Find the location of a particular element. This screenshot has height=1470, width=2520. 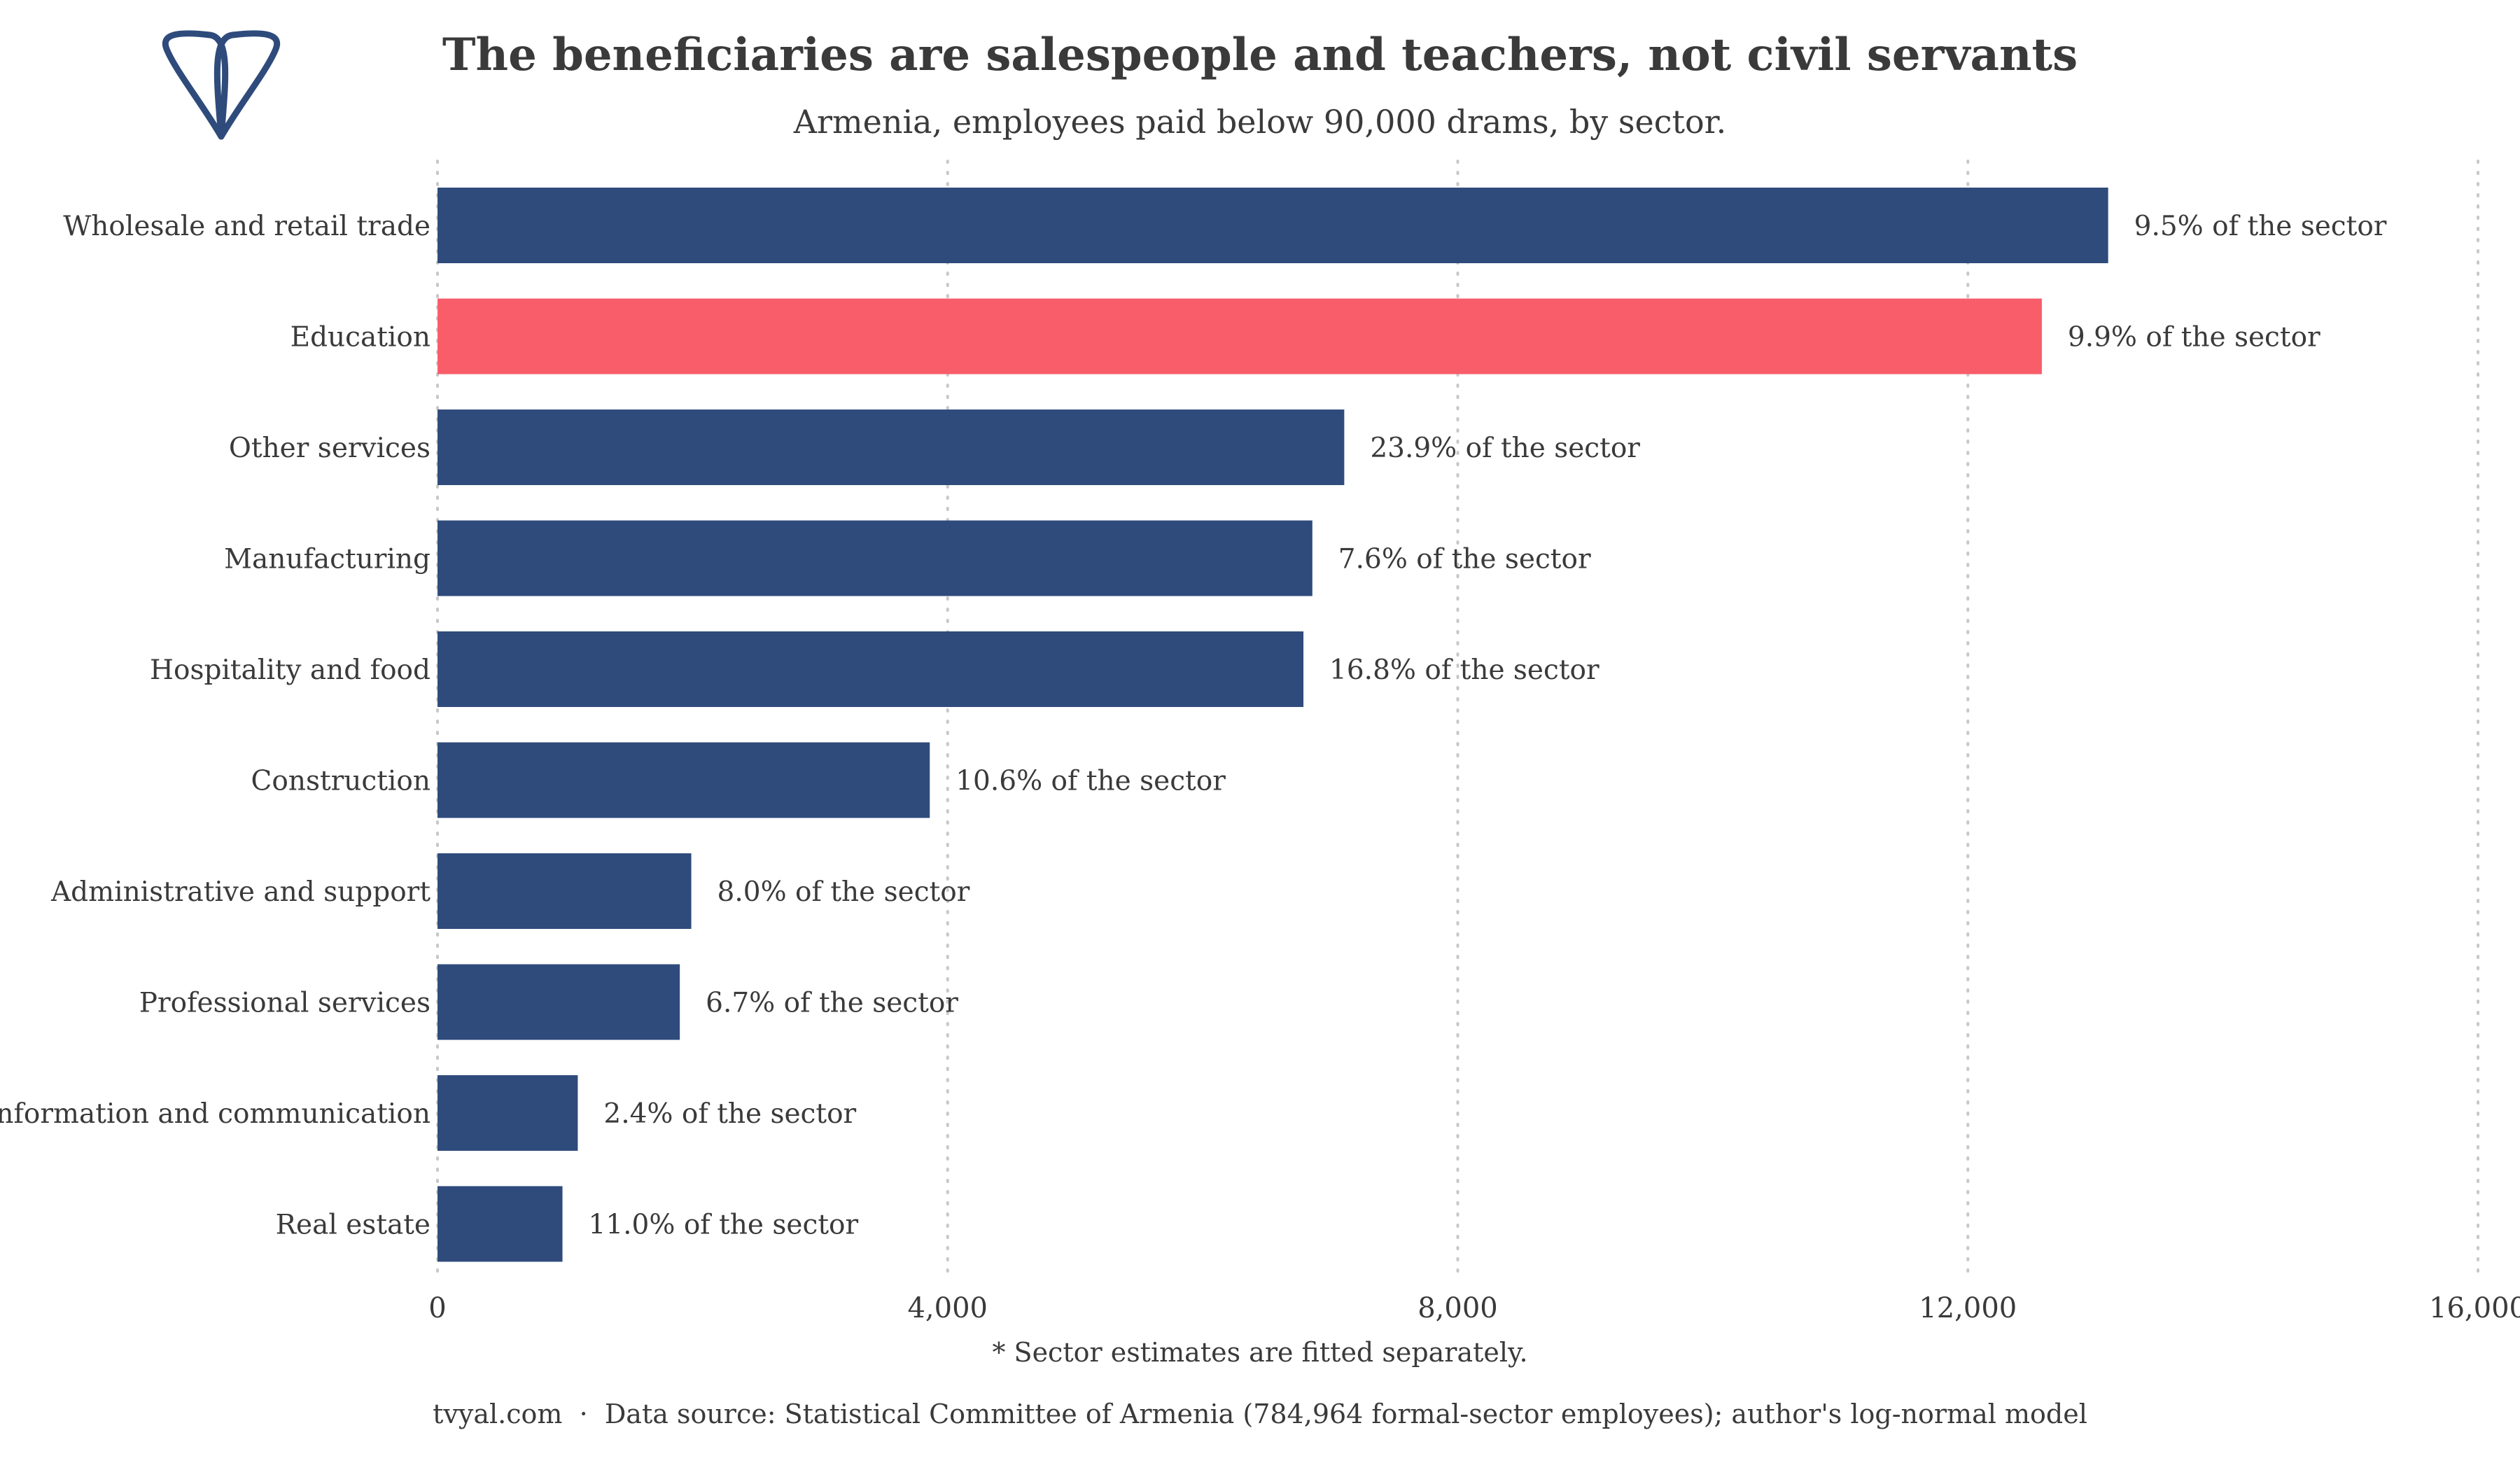

category-label: Wholesale and retail trade is located at coordinates (246, 226).